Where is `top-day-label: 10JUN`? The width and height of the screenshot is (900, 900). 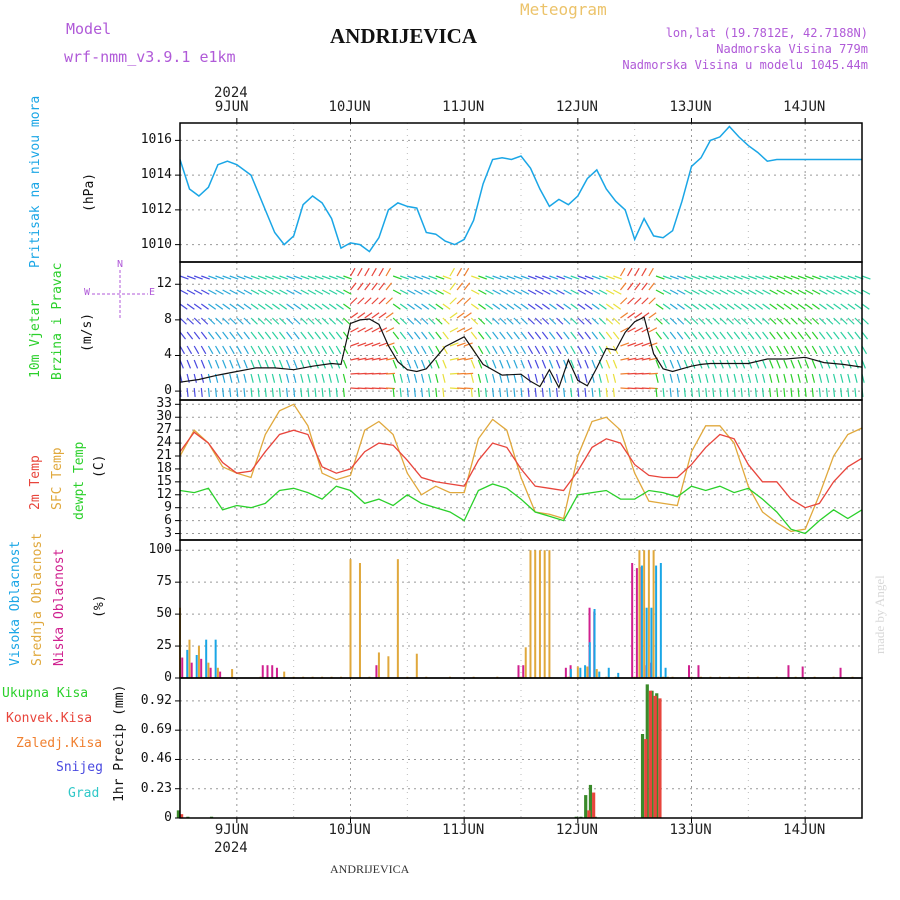
top-day-label: 10JUN is located at coordinates (349, 107).